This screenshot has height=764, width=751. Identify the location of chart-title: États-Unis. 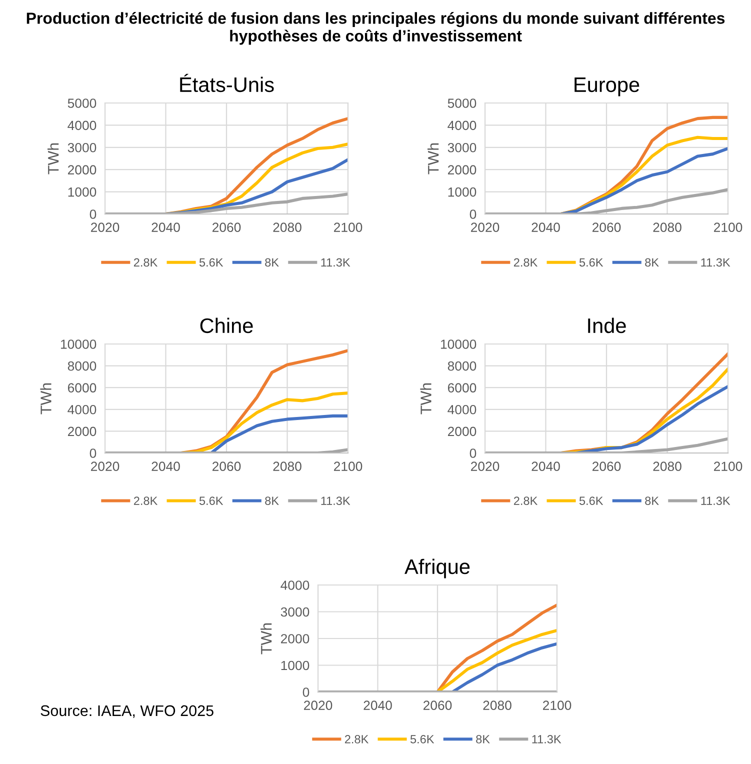
(227, 83).